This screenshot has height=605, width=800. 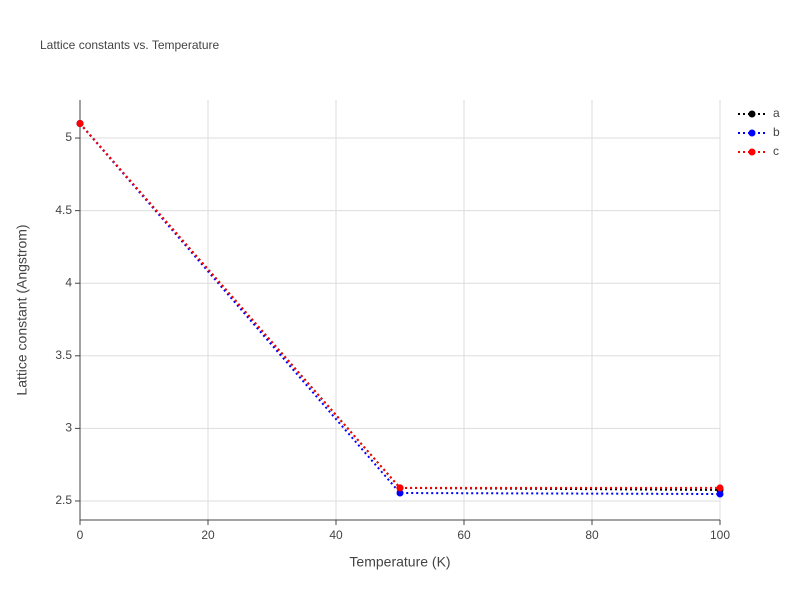 What do you see at coordinates (63, 500) in the screenshot?
I see `y-tick-label: 2.5` at bounding box center [63, 500].